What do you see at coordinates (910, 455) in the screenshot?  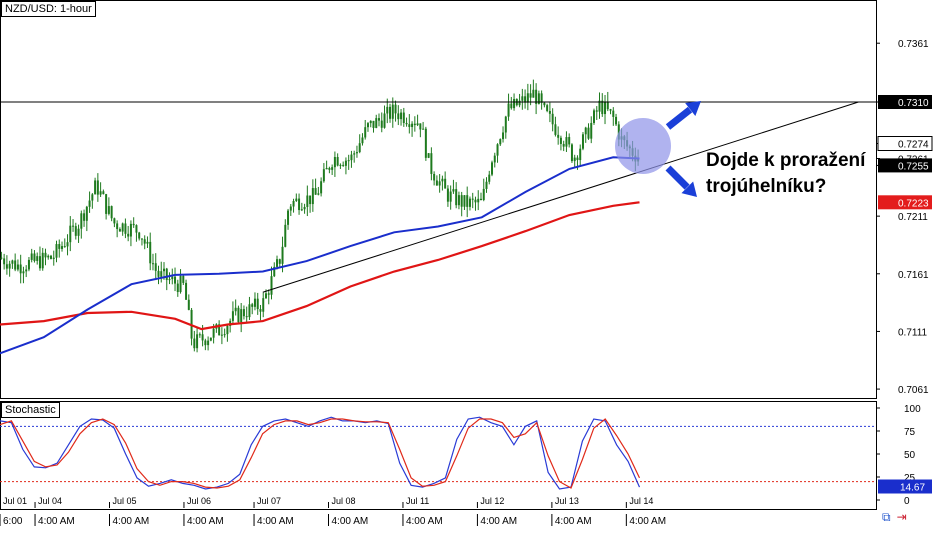 I see `stochastic-tick-label: 50` at bounding box center [910, 455].